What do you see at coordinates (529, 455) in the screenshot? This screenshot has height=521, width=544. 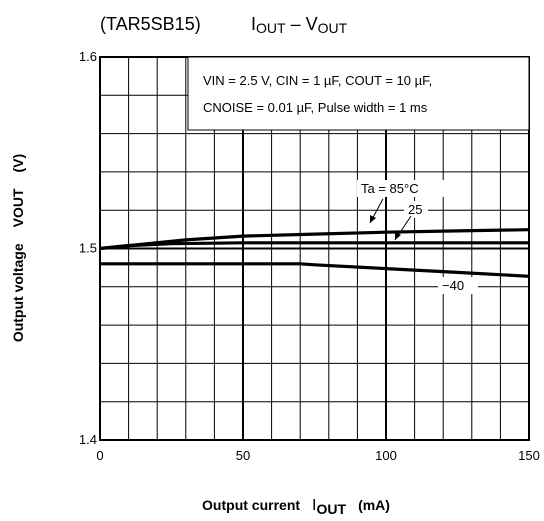 I see `x-tick-label: 150` at bounding box center [529, 455].